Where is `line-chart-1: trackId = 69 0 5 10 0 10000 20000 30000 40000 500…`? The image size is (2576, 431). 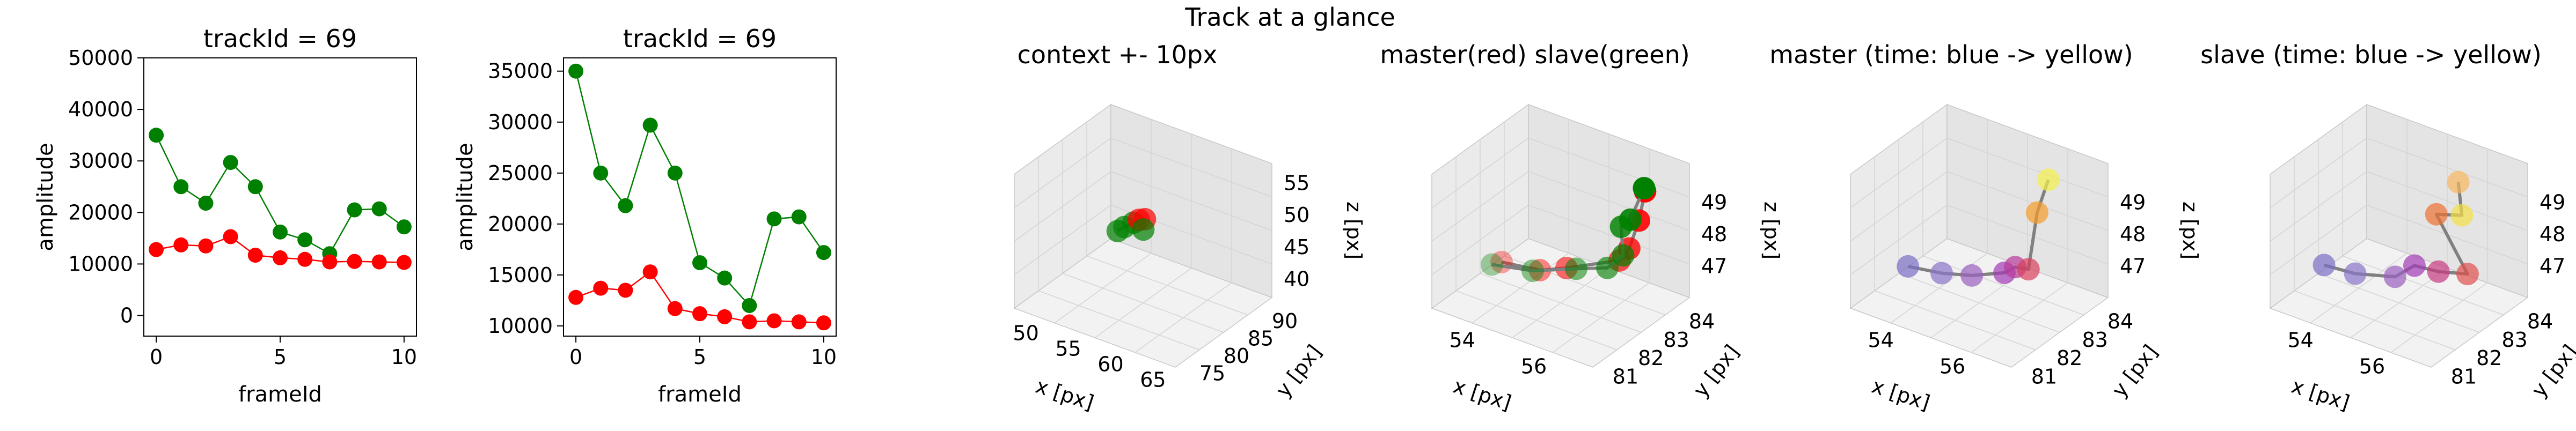
line-chart-1: trackId = 69 0 5 10 0 10000 20000 30000 40000 500… is located at coordinates (225, 215).